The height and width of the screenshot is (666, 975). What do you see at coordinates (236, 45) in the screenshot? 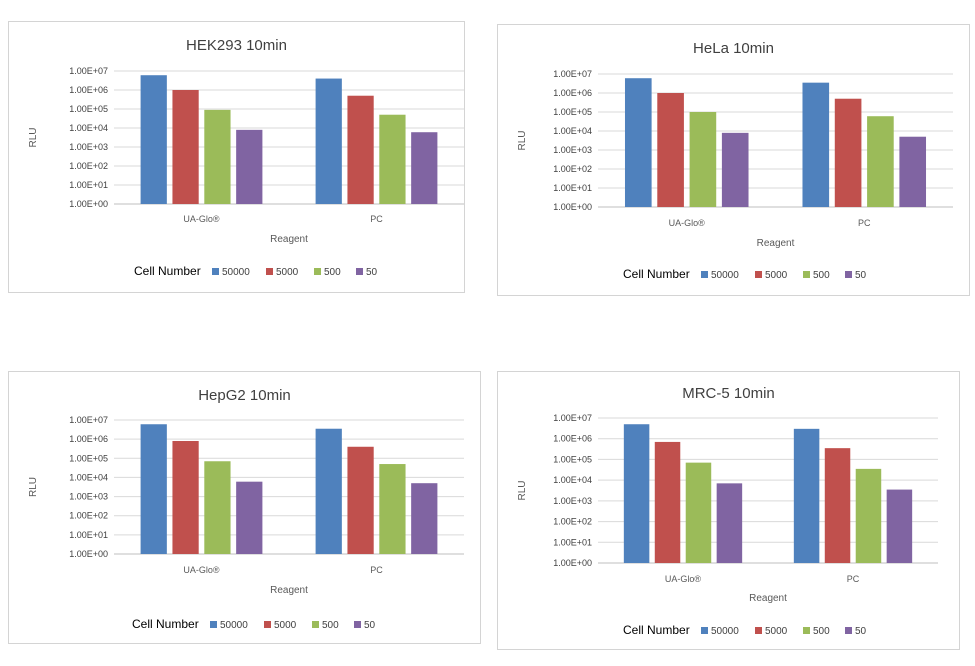
I see `chart-title: HEK293 10min` at bounding box center [236, 45].